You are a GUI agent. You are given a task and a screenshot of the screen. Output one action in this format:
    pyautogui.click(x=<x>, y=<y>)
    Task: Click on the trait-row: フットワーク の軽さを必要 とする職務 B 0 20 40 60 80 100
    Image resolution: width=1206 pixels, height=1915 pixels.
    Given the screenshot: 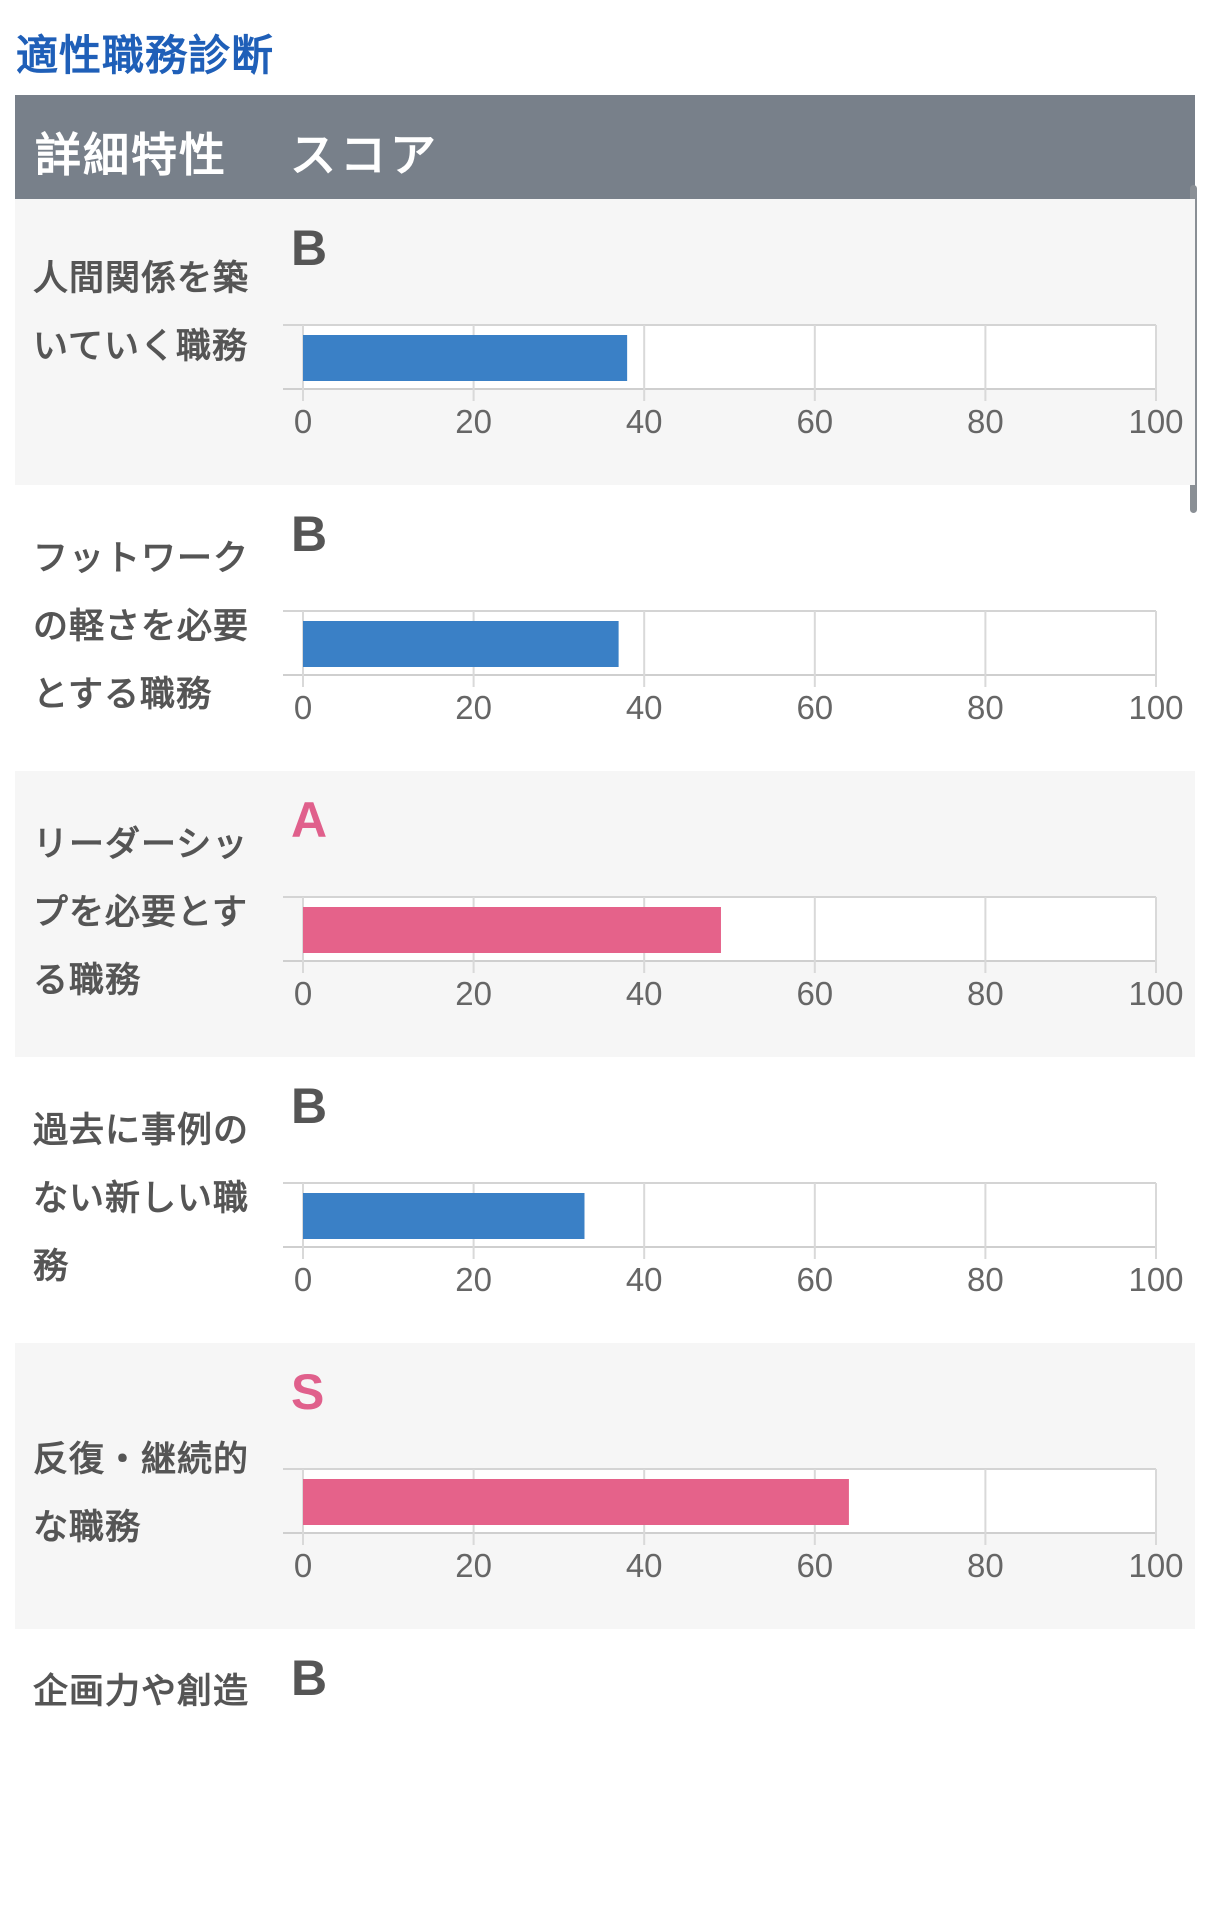 What is the action you would take?
    pyautogui.click(x=605, y=628)
    